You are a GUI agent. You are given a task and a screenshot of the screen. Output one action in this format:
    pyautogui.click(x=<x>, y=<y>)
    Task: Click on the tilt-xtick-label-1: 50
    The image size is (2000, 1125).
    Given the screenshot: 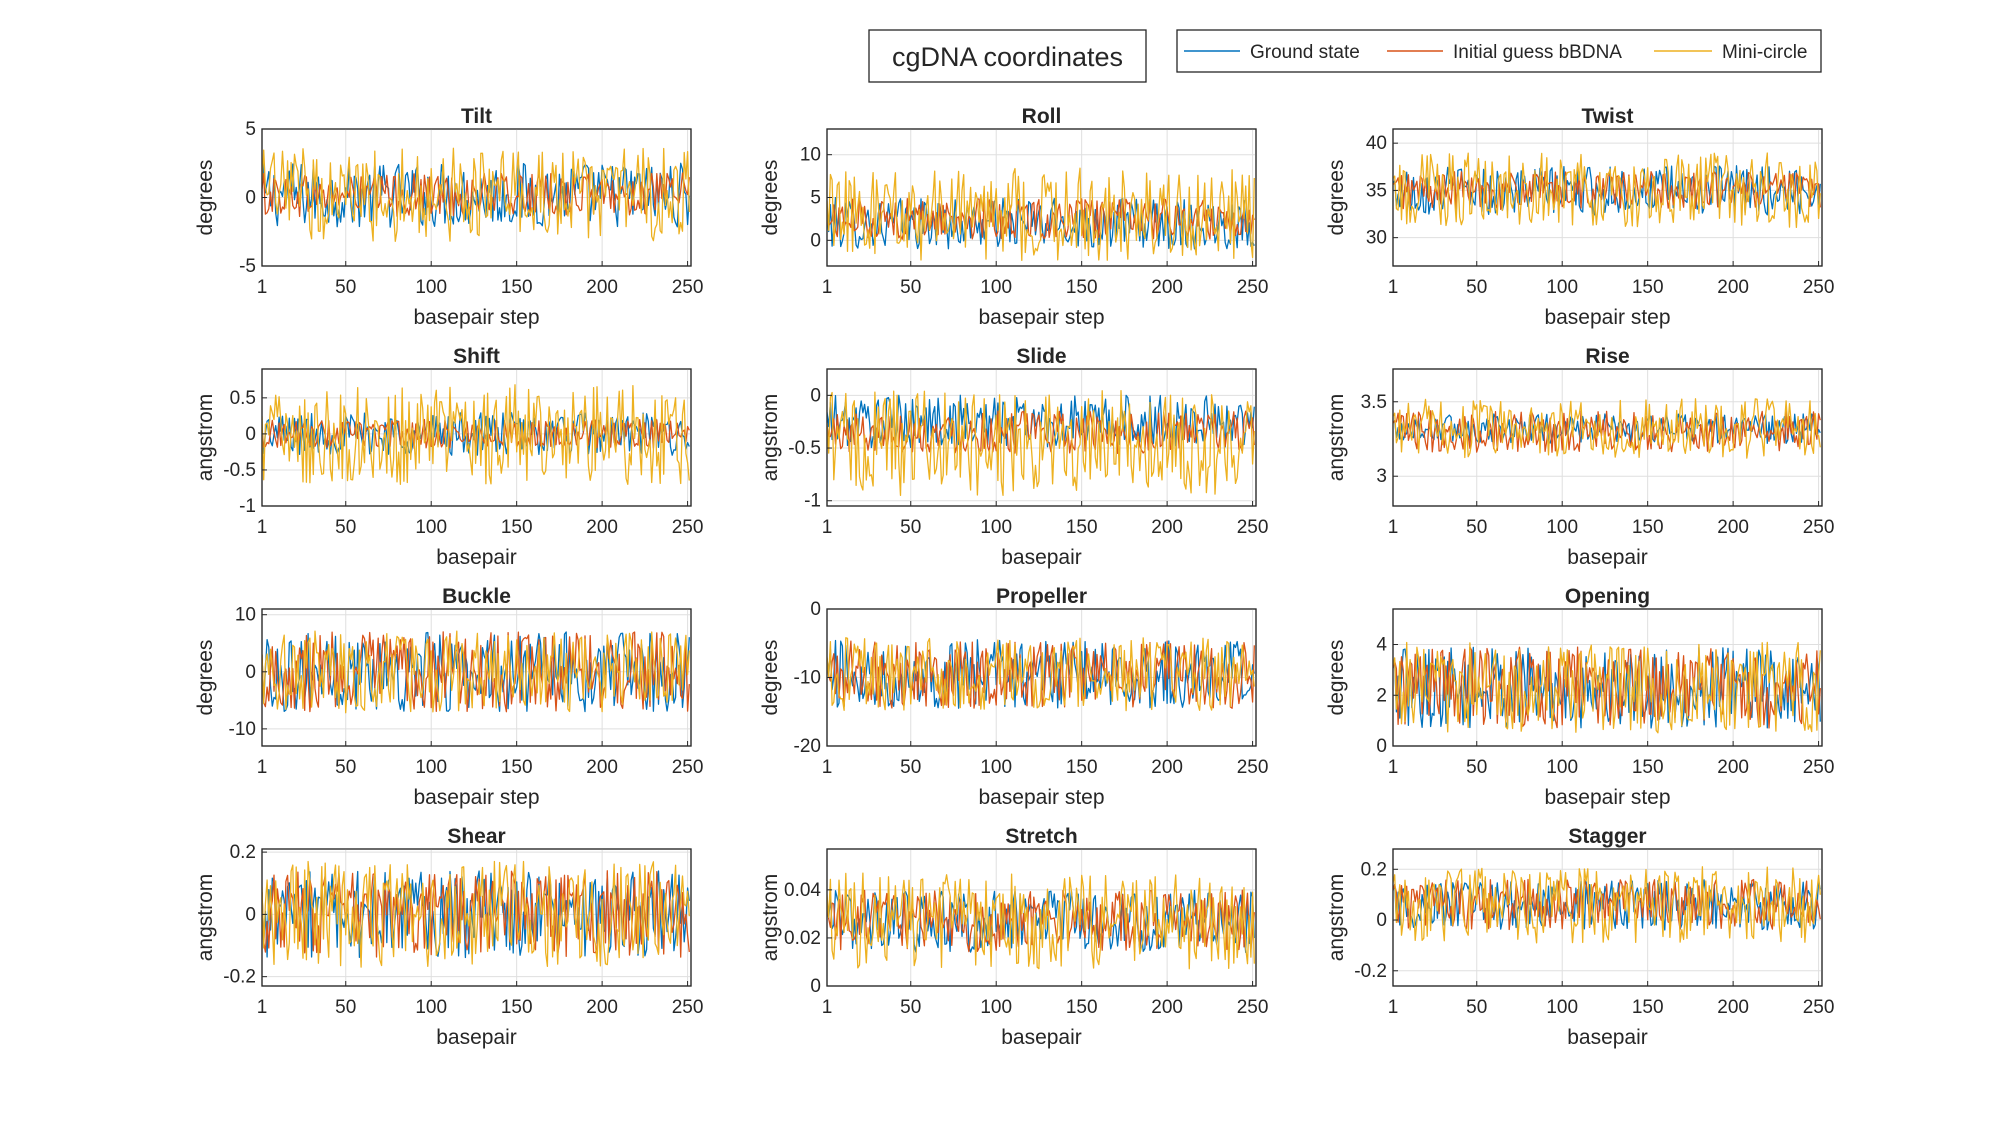 What is the action you would take?
    pyautogui.click(x=345, y=287)
    